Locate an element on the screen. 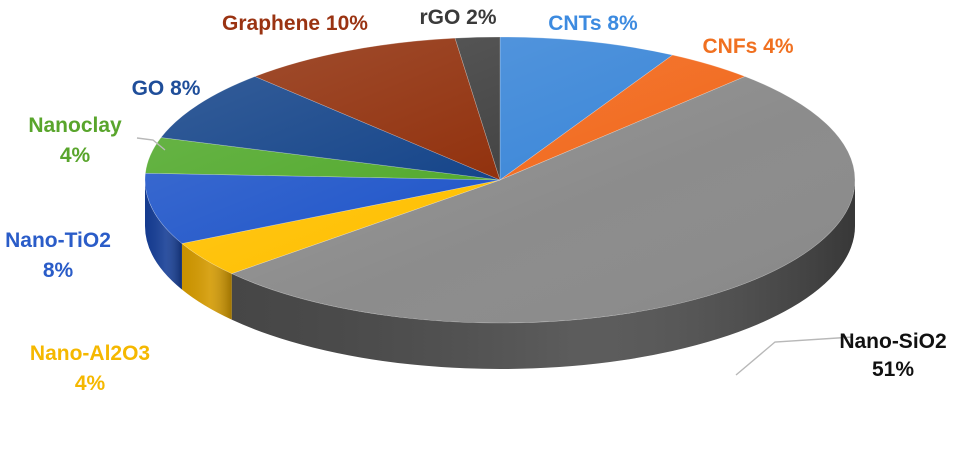  pie-side-shade-nano-tio2 is located at coordinates (163, 235).